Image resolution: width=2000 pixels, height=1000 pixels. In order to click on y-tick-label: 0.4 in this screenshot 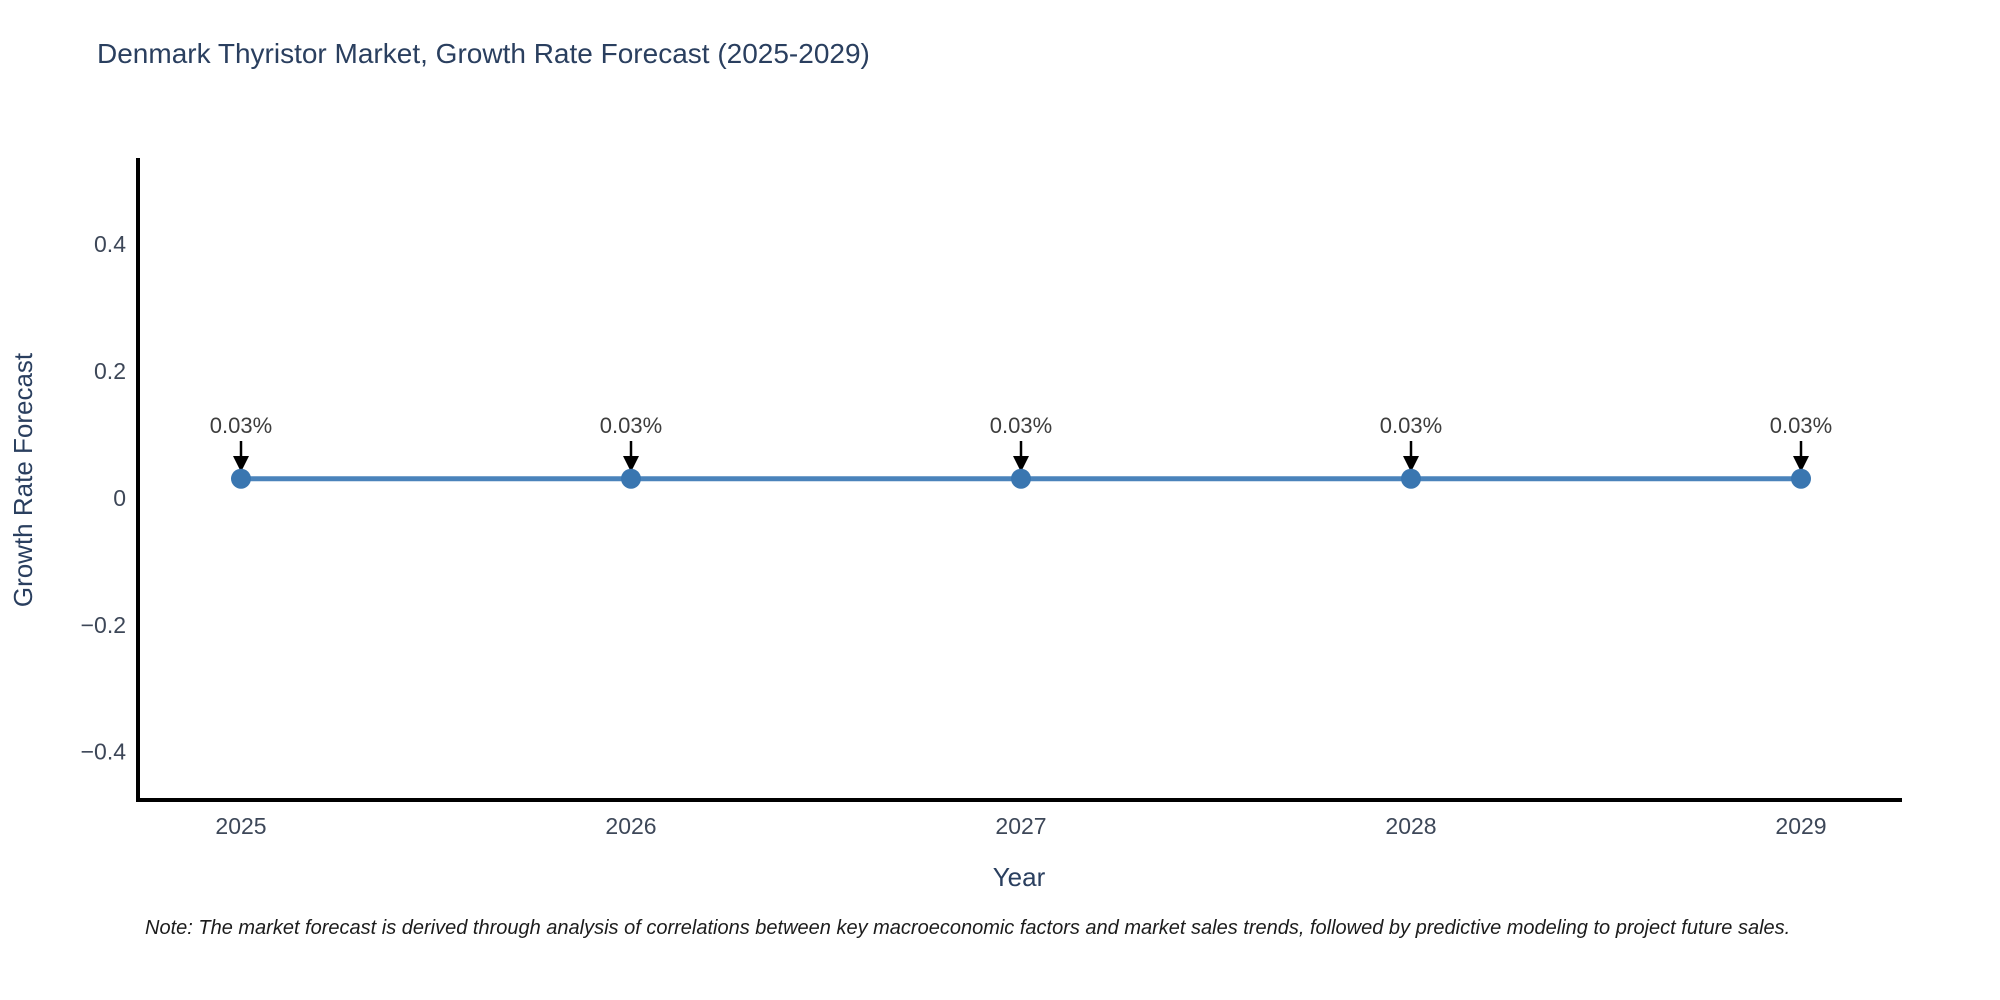, I will do `click(110, 244)`.